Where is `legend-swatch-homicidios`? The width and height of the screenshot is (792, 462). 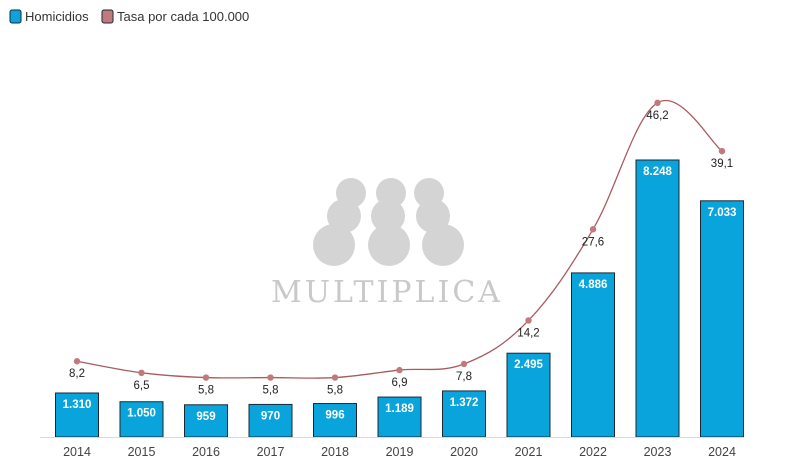
legend-swatch-homicidios is located at coordinates (15, 16).